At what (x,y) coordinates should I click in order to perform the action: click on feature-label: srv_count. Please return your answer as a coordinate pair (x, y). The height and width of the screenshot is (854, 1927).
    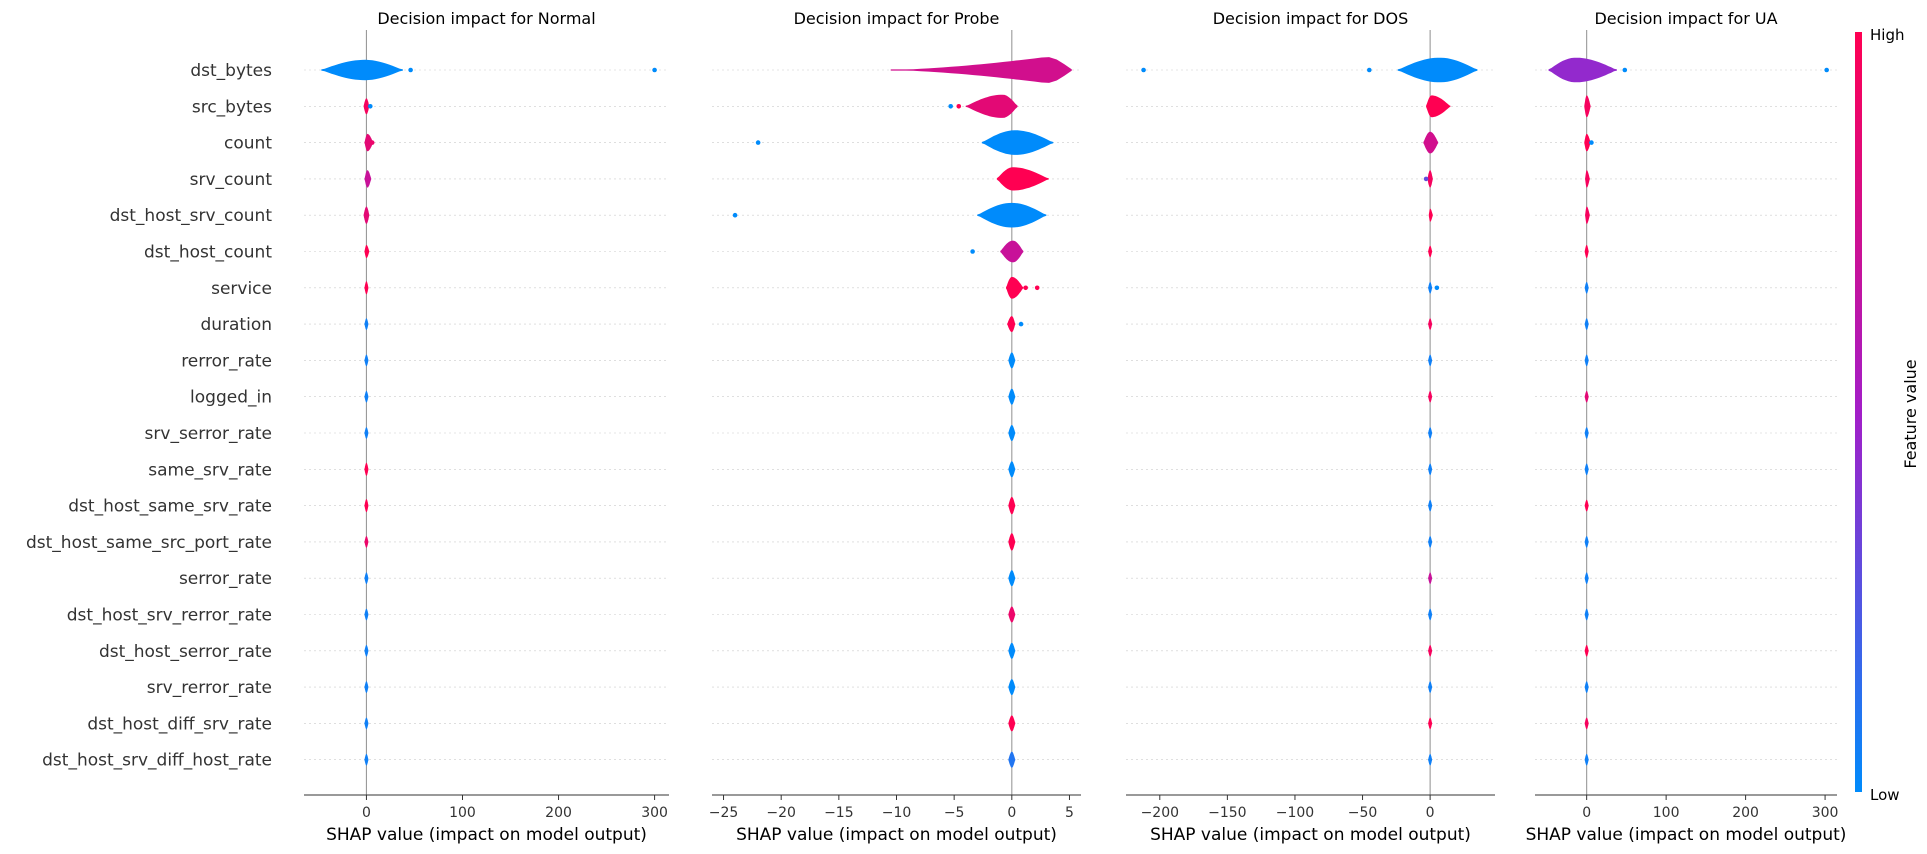
    Looking at the image, I should click on (231, 180).